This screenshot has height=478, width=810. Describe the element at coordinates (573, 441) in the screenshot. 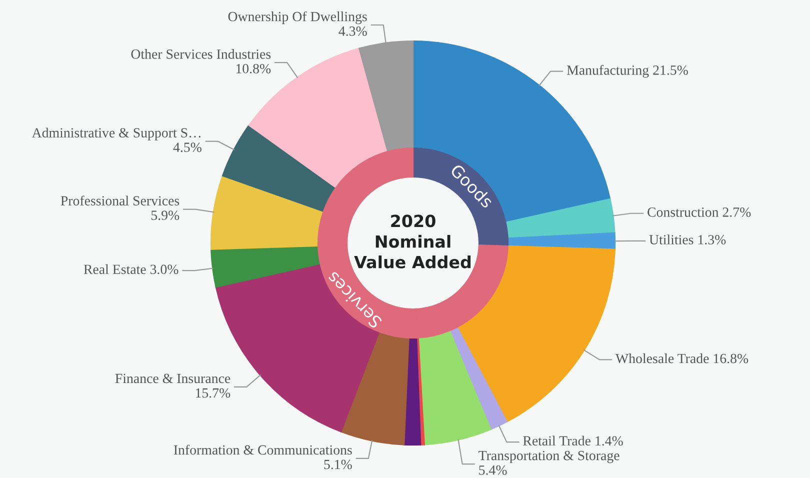

I see `slice-label: Retail Trade 1.4%` at that location.